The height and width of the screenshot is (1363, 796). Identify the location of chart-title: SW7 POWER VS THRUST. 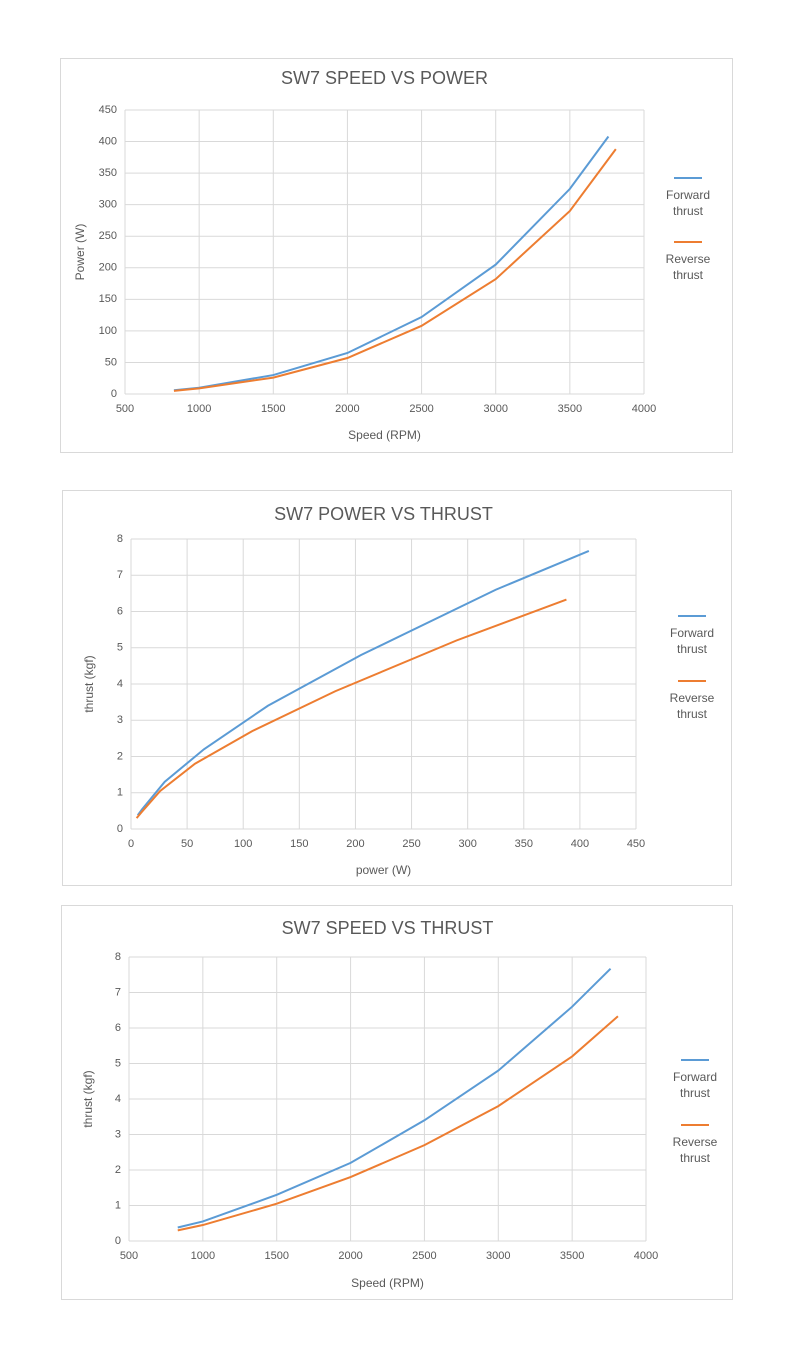
(383, 514).